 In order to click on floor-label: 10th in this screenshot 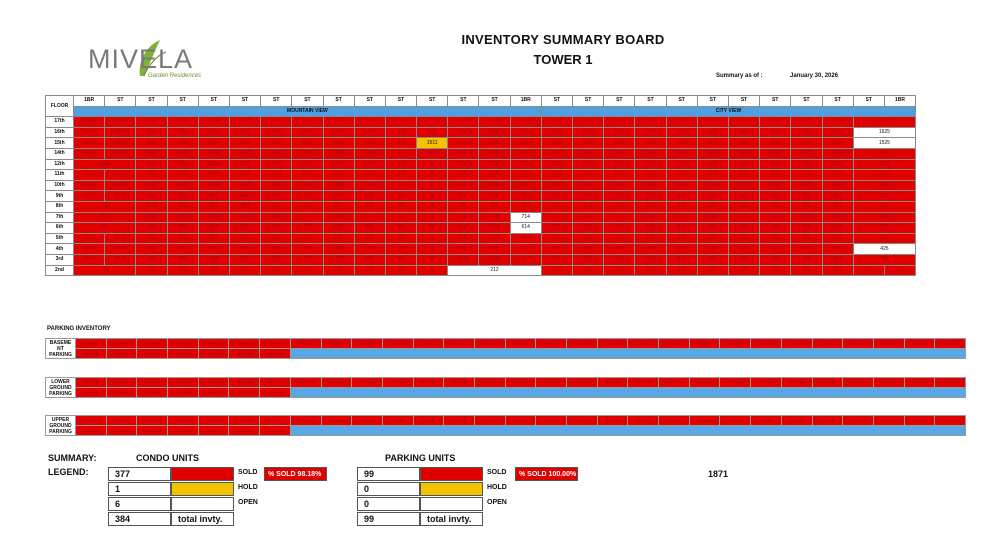, I will do `click(59, 185)`.